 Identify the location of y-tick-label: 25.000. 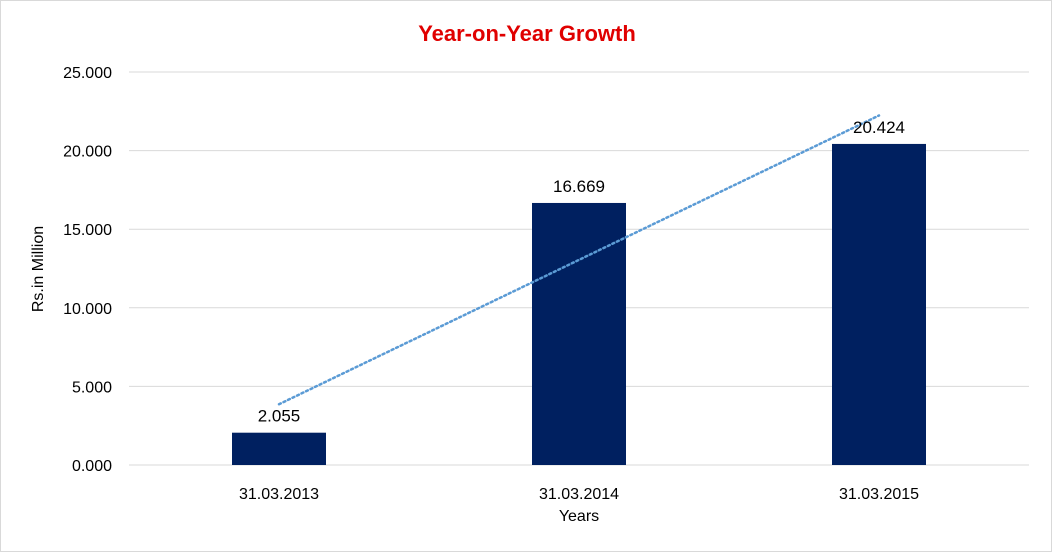
(87, 73).